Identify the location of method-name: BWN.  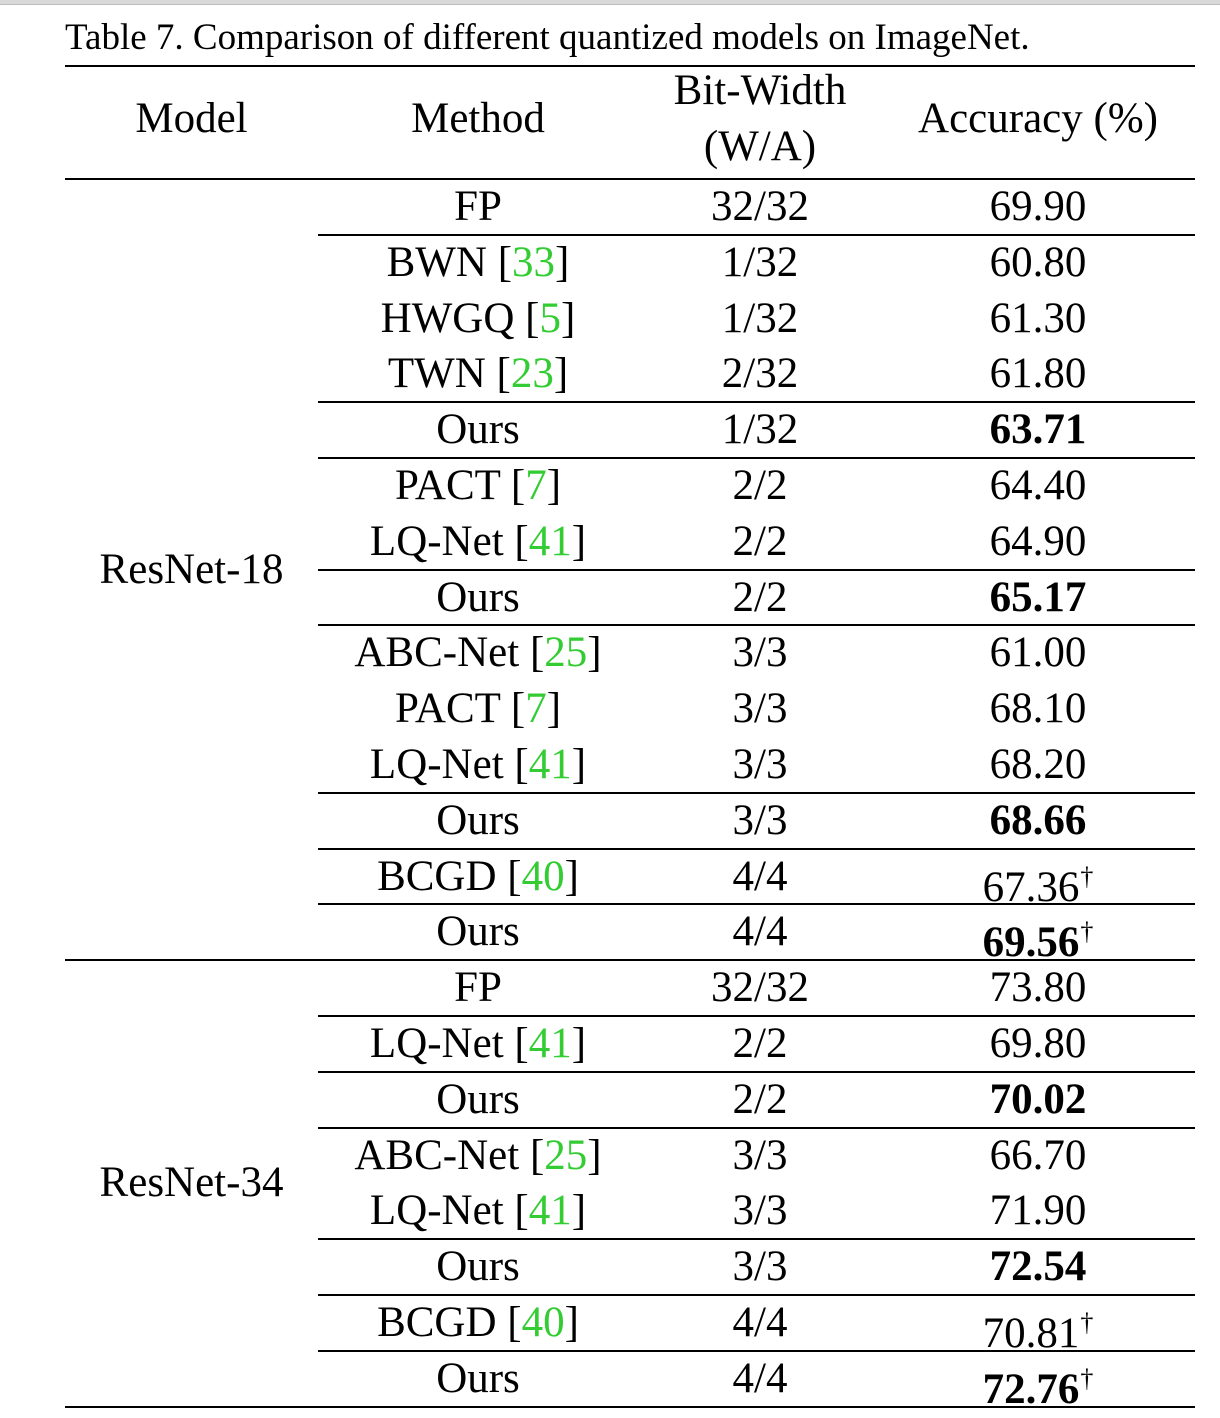
(436, 262).